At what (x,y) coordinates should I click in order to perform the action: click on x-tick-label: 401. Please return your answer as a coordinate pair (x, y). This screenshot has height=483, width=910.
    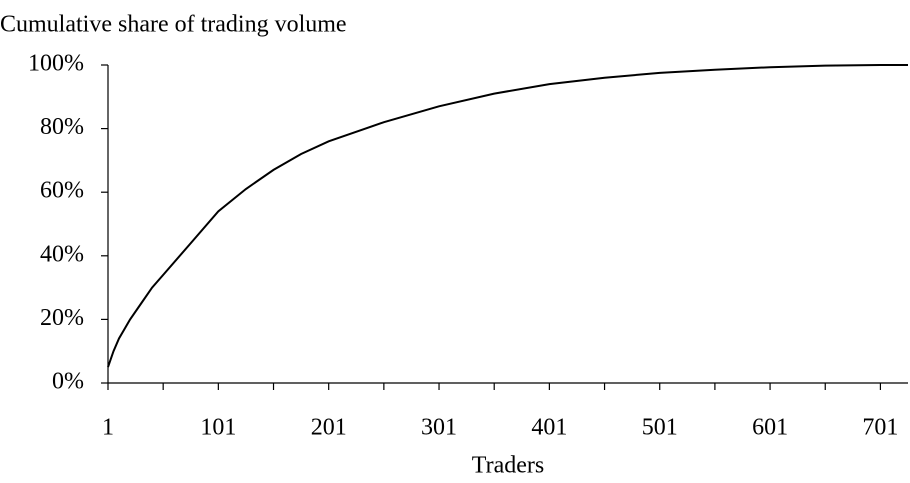
    Looking at the image, I should click on (549, 428).